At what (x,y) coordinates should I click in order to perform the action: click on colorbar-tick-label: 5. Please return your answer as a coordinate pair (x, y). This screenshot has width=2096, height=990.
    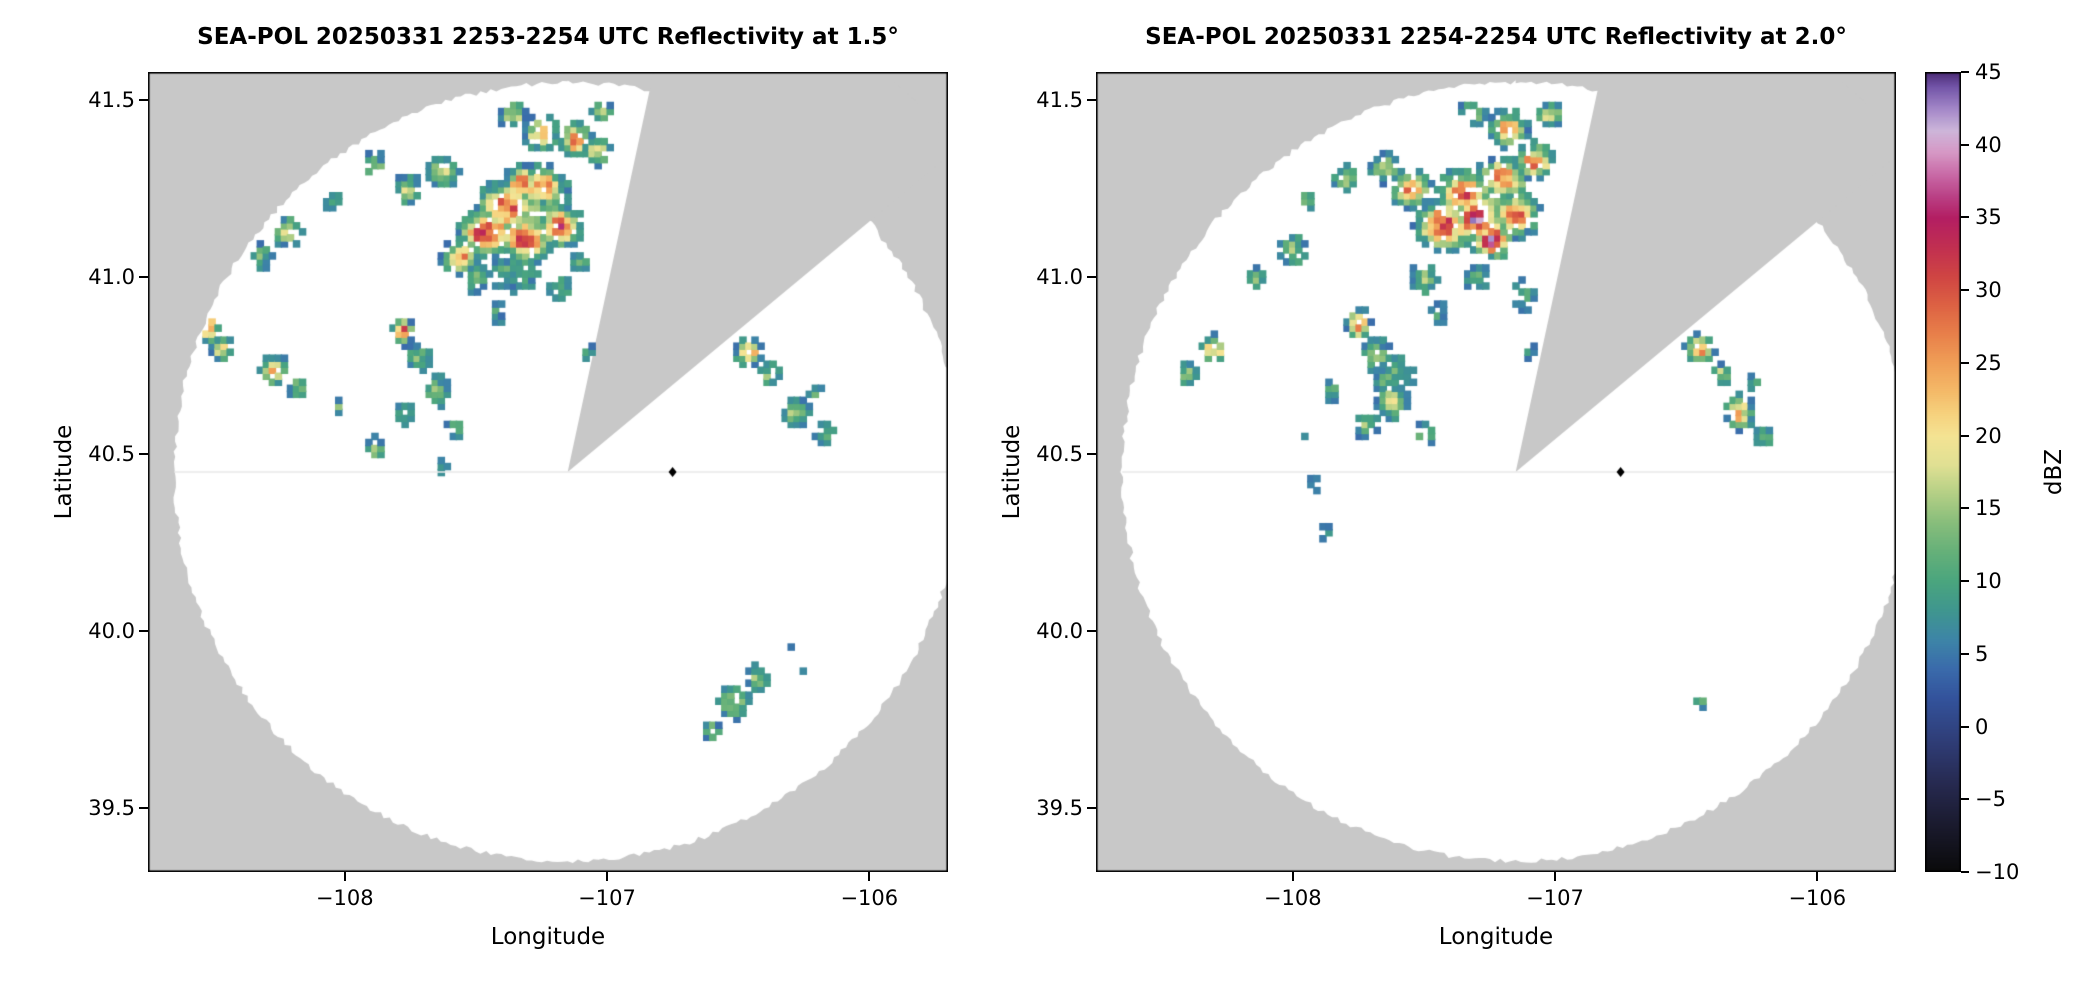
    Looking at the image, I should click on (1982, 653).